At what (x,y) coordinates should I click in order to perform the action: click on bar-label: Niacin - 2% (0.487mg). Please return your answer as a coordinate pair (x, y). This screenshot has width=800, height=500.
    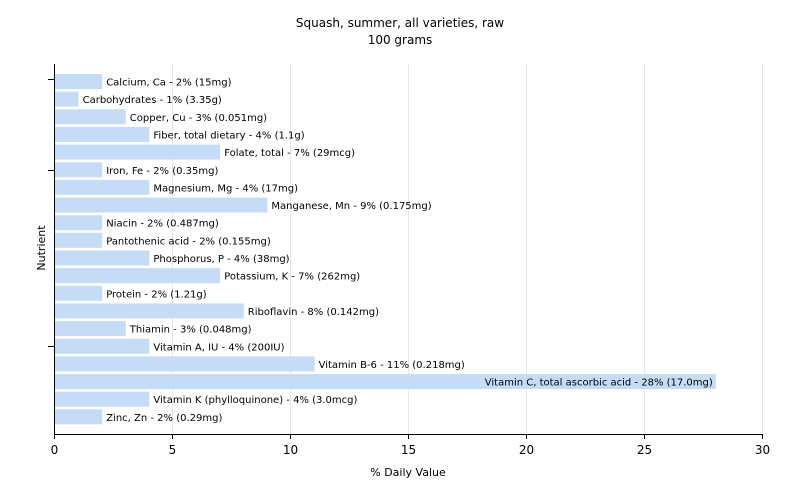
    Looking at the image, I should click on (162, 224).